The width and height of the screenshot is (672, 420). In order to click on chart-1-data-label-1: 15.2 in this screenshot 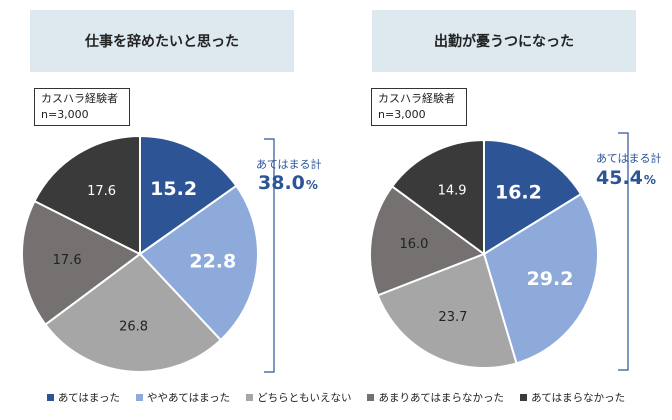, I will do `click(173, 189)`.